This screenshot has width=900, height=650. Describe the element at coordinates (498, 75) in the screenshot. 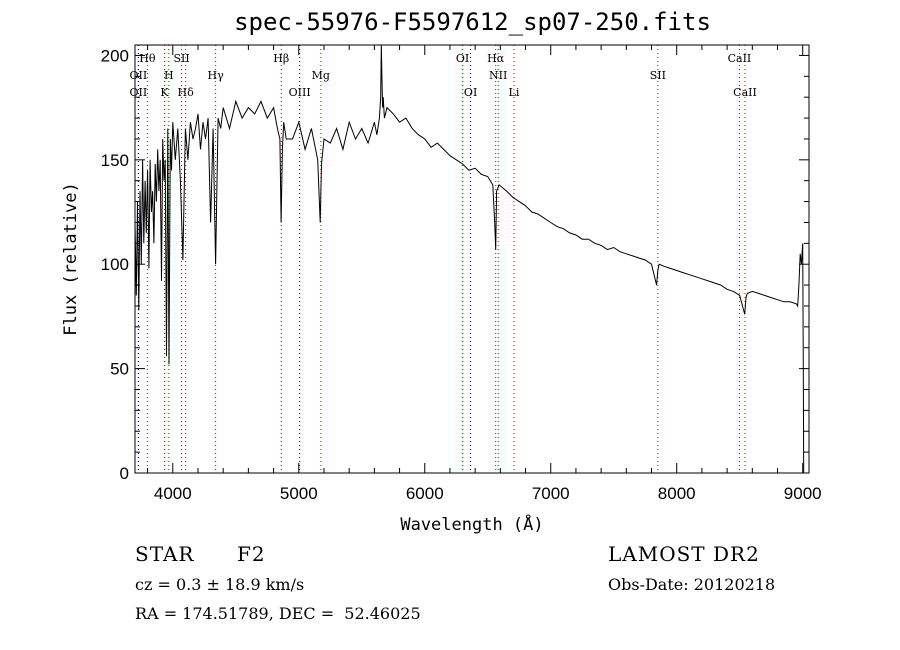

I see `line-marker-label: NII` at that location.